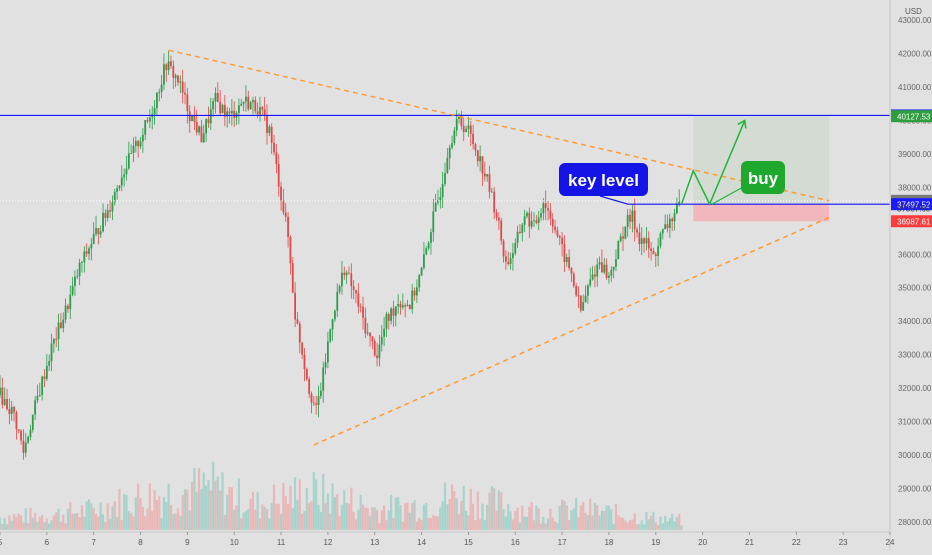  What do you see at coordinates (672, 183) in the screenshot?
I see `annotations: key level buy` at bounding box center [672, 183].